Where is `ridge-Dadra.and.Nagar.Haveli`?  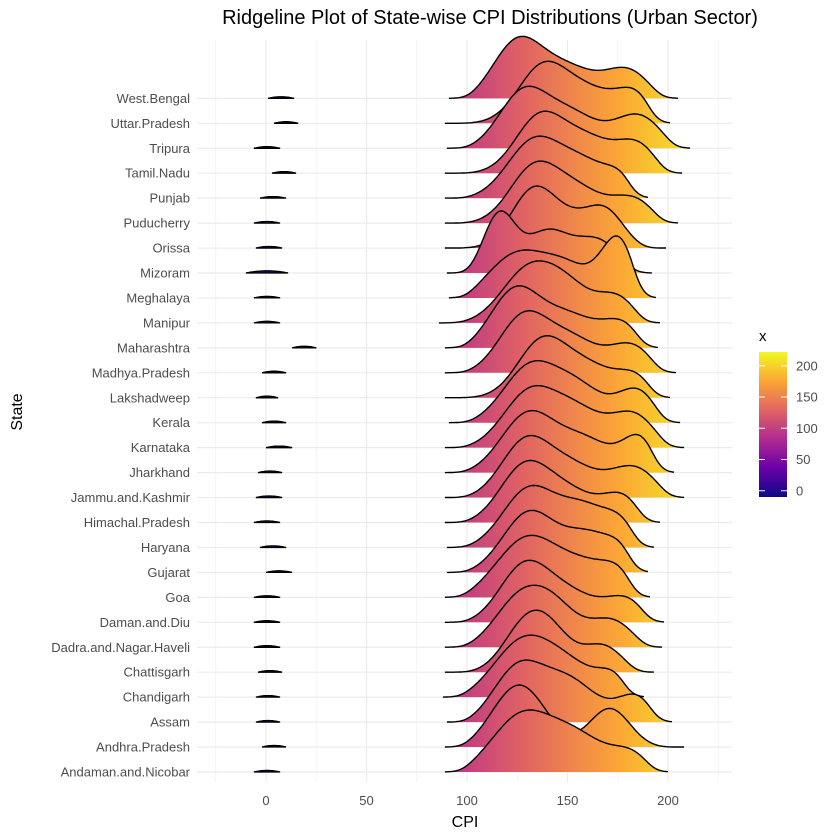
ridge-Dadra.and.Nagar.Haveli is located at coordinates (457, 616).